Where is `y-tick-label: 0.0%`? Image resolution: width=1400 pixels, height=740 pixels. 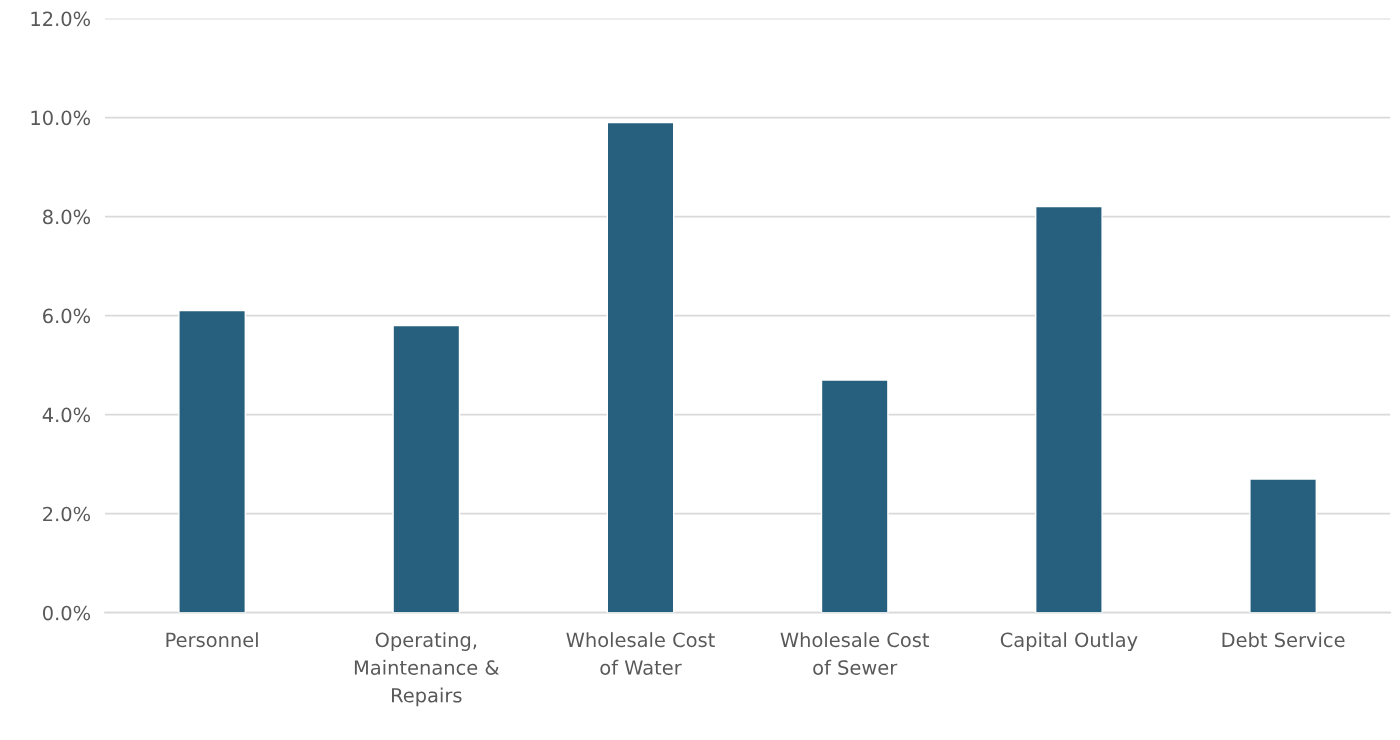 y-tick-label: 0.0% is located at coordinates (67, 613).